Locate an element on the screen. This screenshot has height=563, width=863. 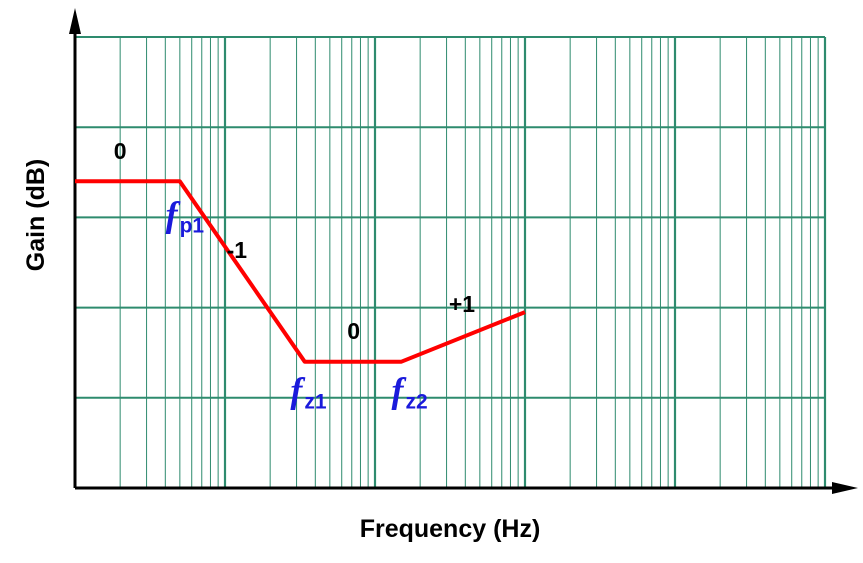
frequency-label: fp1 is located at coordinates (185, 215).